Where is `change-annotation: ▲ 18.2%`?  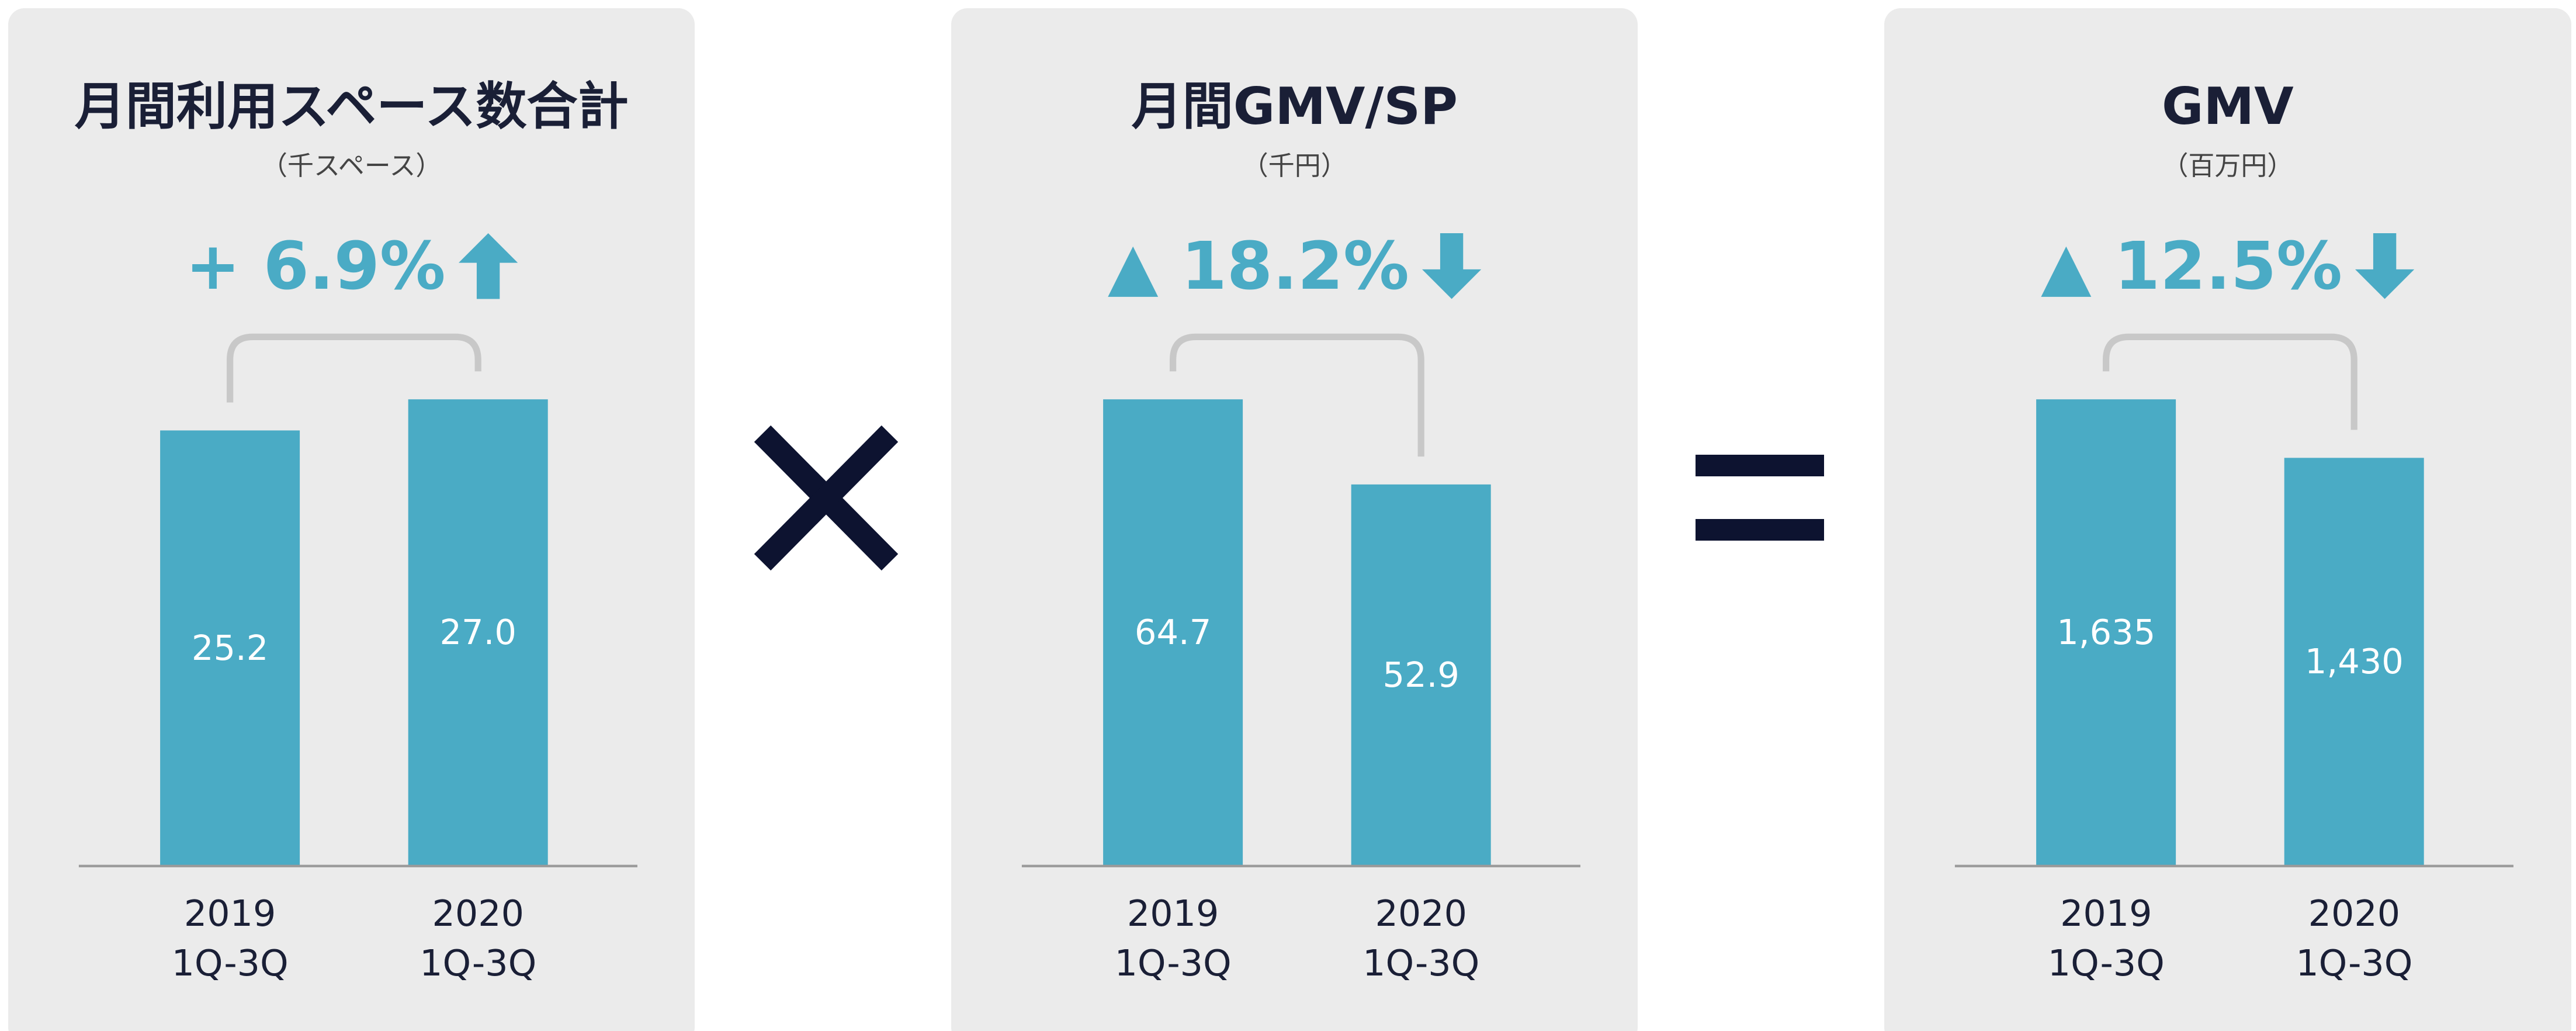
change-annotation: ▲ 18.2% is located at coordinates (1258, 266).